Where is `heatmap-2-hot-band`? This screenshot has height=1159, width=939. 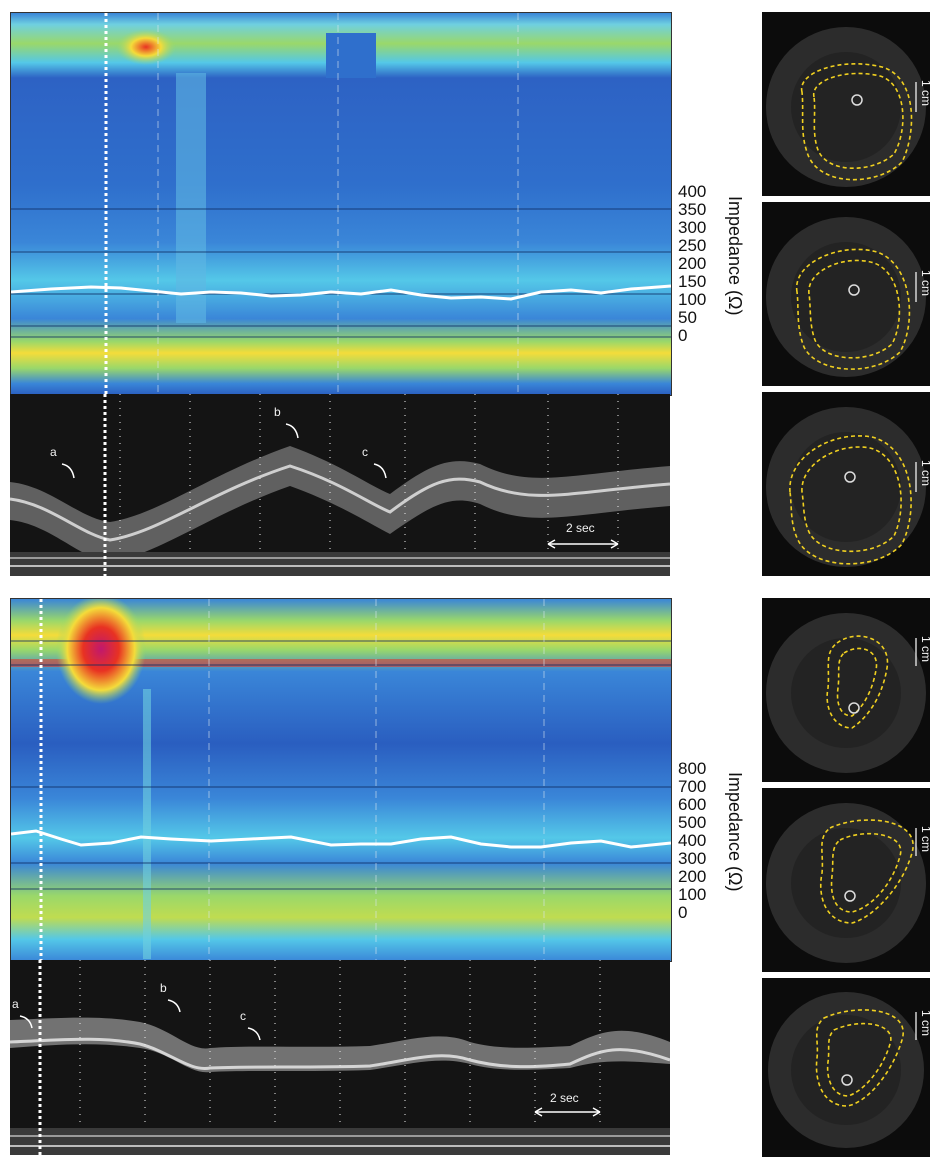
heatmap-2-hot-band is located at coordinates (341, 663).